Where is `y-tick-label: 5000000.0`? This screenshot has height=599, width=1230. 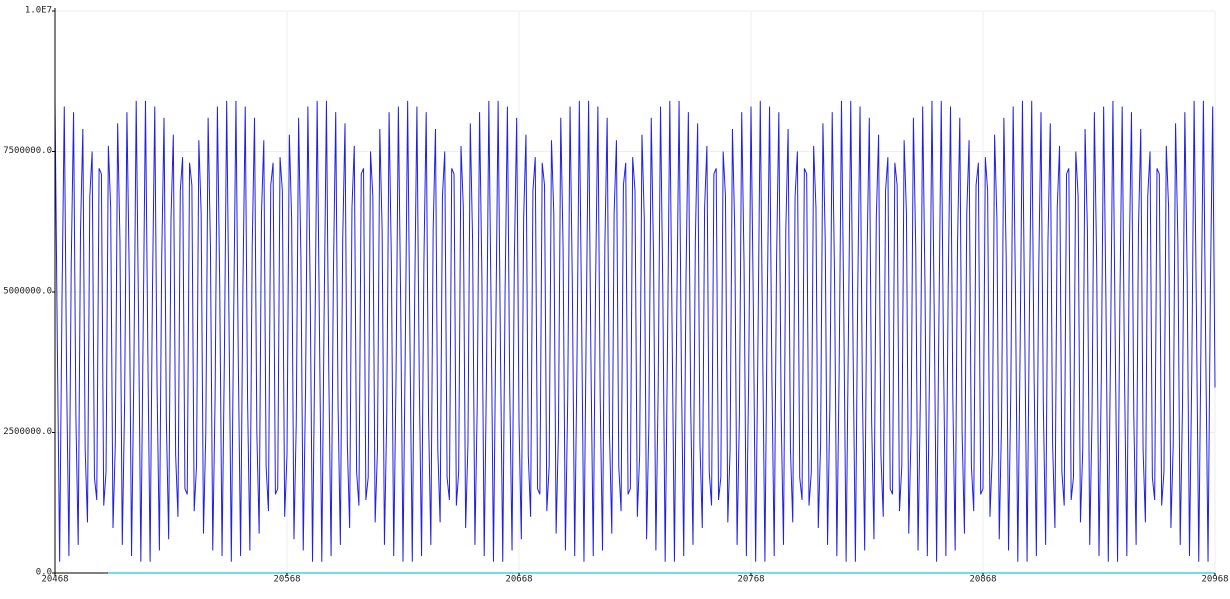 y-tick-label: 5000000.0 is located at coordinates (27, 292).